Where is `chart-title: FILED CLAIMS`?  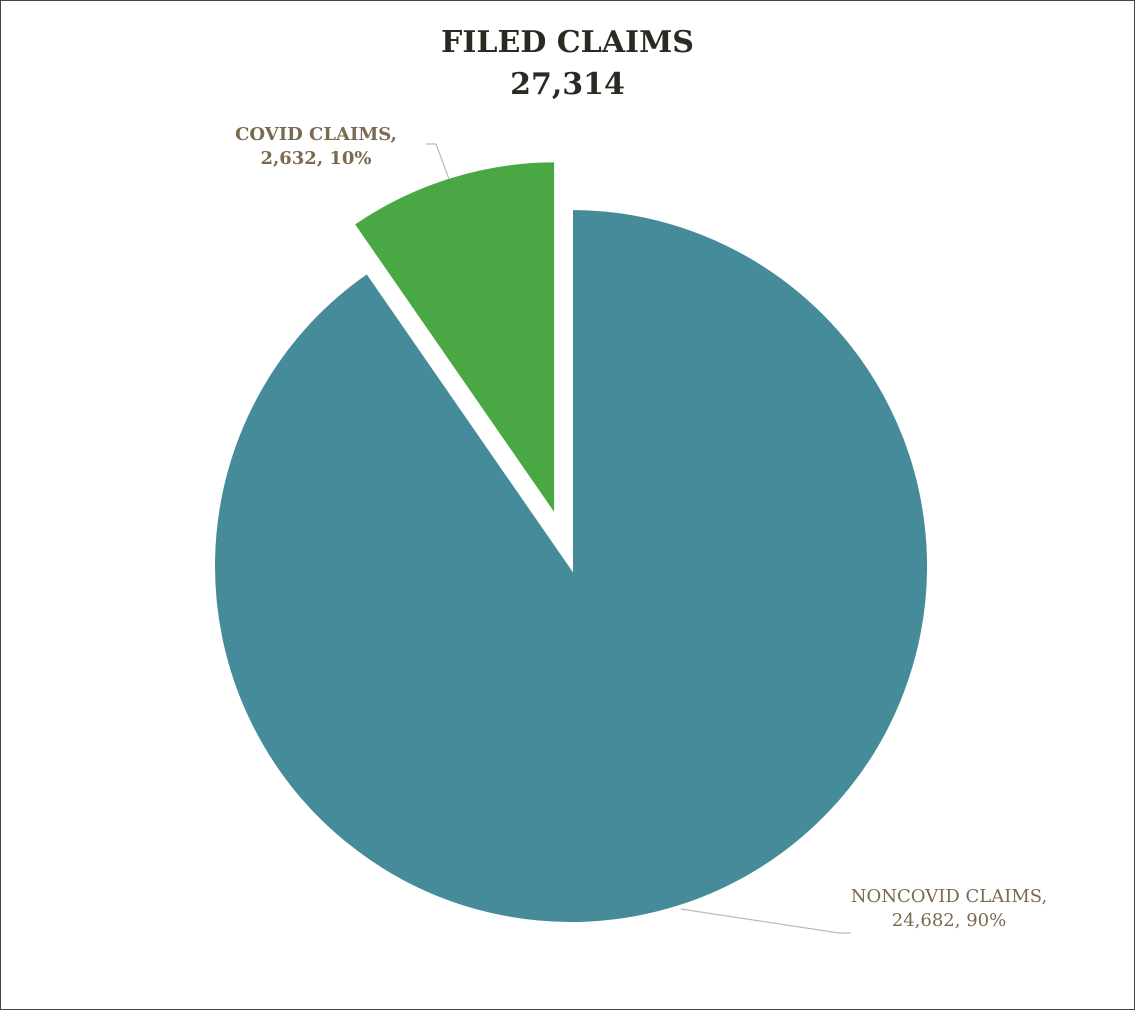 chart-title: FILED CLAIMS is located at coordinates (567, 42).